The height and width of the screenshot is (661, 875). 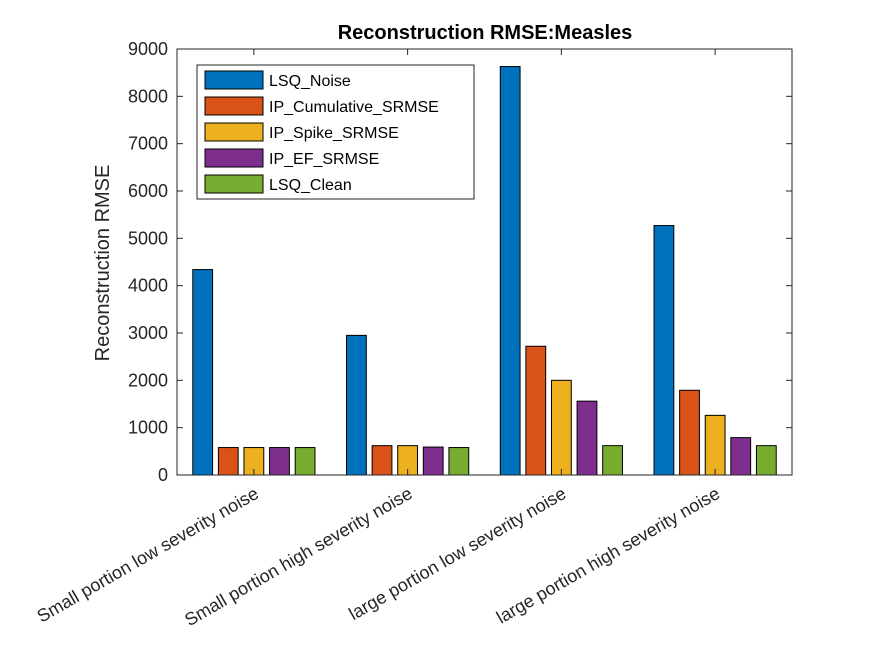 What do you see at coordinates (310, 81) in the screenshot?
I see `legend-label-LSQ_Noise: LSQ_Noise` at bounding box center [310, 81].